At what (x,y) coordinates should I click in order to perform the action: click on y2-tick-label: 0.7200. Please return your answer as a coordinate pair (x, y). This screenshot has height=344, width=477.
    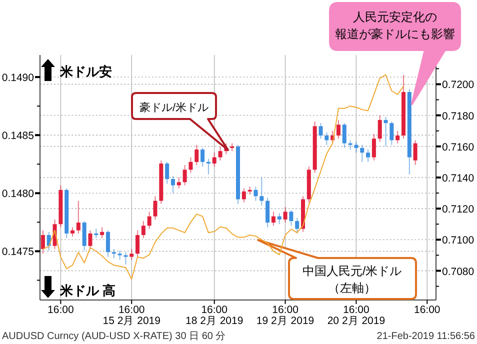
    Looking at the image, I should click on (458, 85).